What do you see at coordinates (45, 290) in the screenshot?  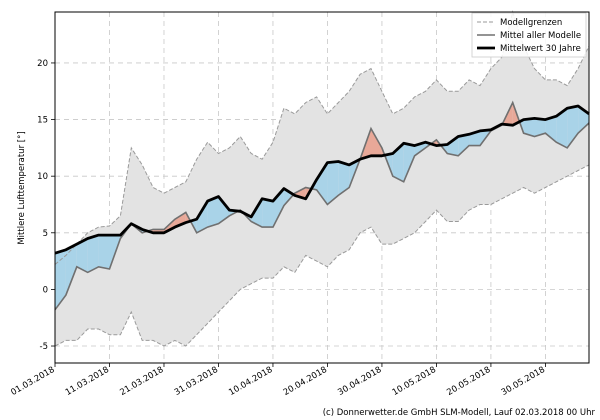 I see `y-tick-label: 0` at bounding box center [45, 290].